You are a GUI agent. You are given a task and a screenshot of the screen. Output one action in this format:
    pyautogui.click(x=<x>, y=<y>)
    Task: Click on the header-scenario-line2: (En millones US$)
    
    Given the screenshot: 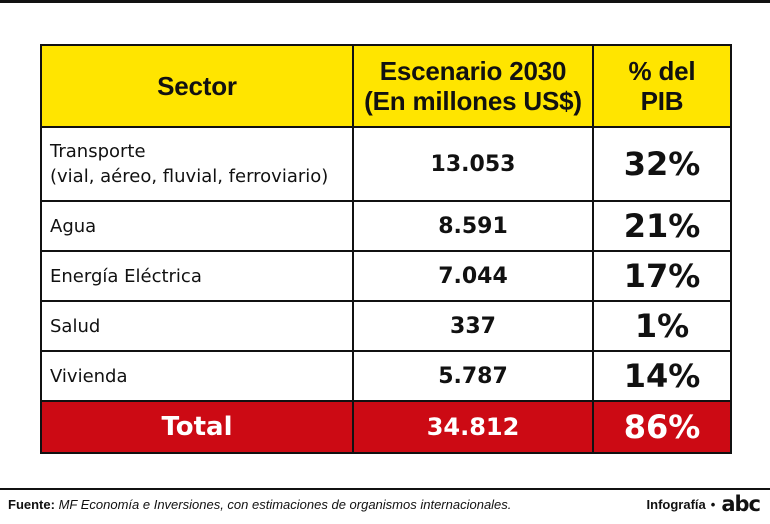 What is the action you would take?
    pyautogui.click(x=473, y=101)
    